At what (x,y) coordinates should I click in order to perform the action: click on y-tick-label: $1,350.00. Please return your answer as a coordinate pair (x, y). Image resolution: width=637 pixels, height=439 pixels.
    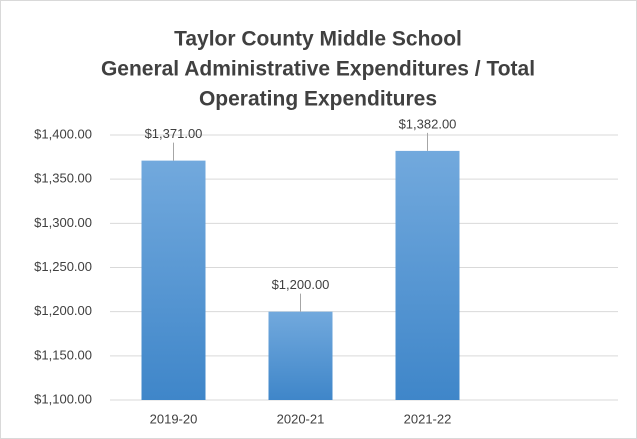
    Looking at the image, I should click on (63, 178).